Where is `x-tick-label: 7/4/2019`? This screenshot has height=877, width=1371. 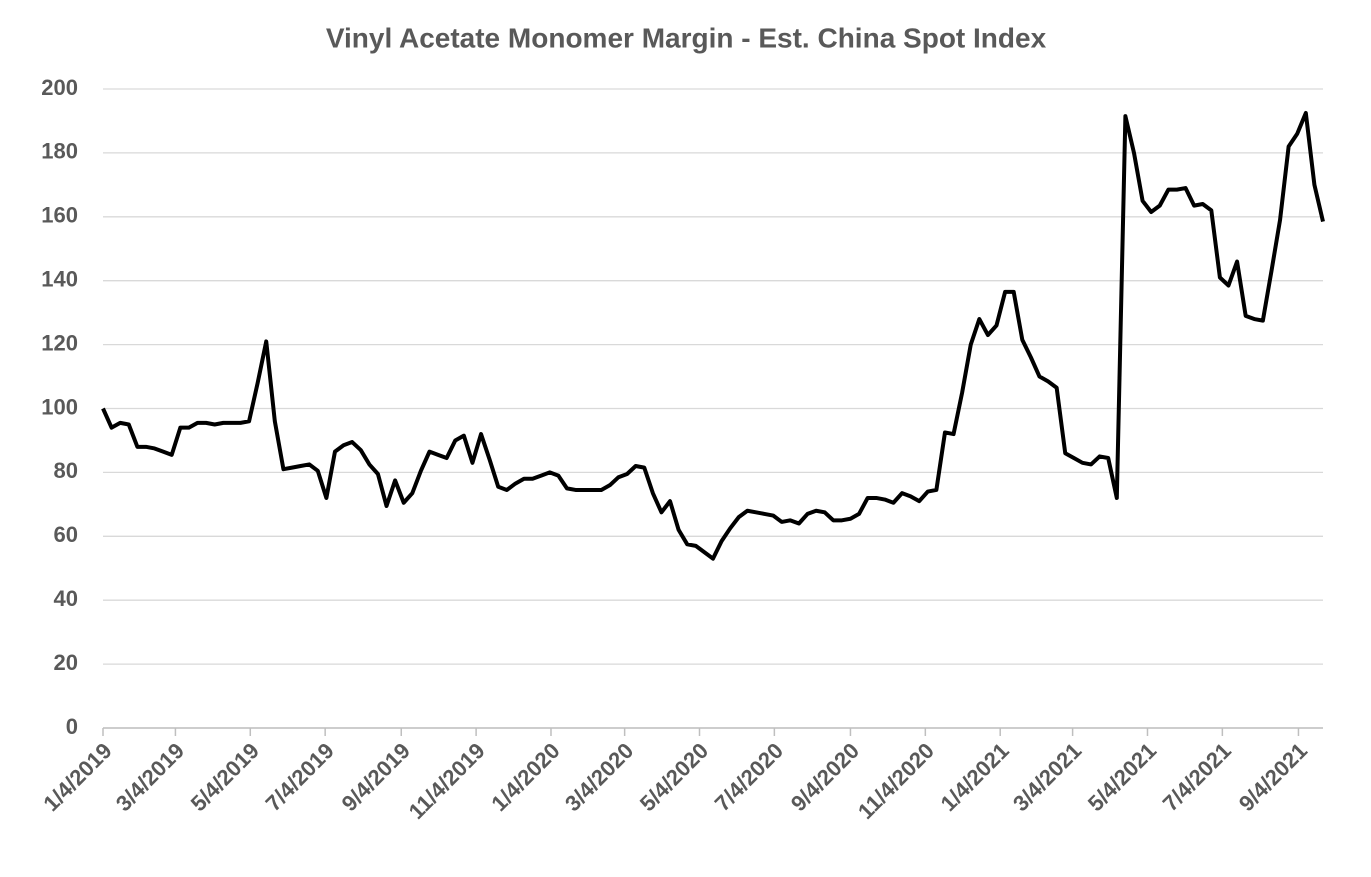
x-tick-label: 7/4/2019 is located at coordinates (300, 777).